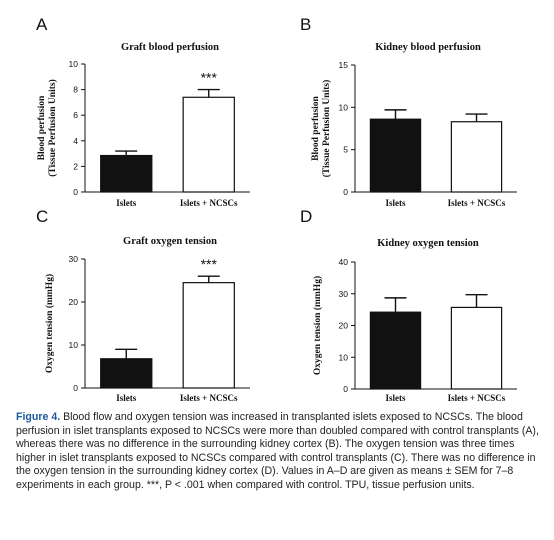  Describe the element at coordinates (75, 192) in the screenshot. I see `panel-a-y-tick-label: 0` at that location.